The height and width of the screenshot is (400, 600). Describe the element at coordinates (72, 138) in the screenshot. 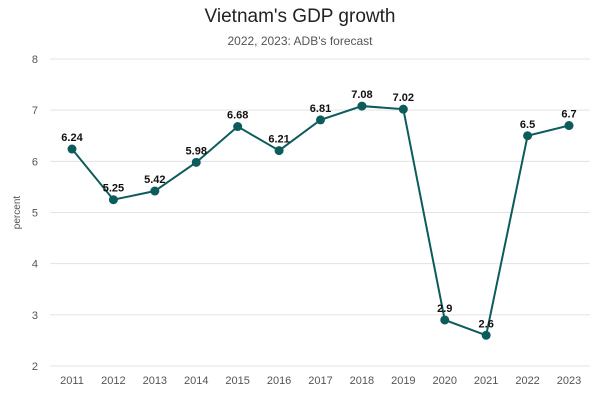

I see `data-label: 6.24` at that location.